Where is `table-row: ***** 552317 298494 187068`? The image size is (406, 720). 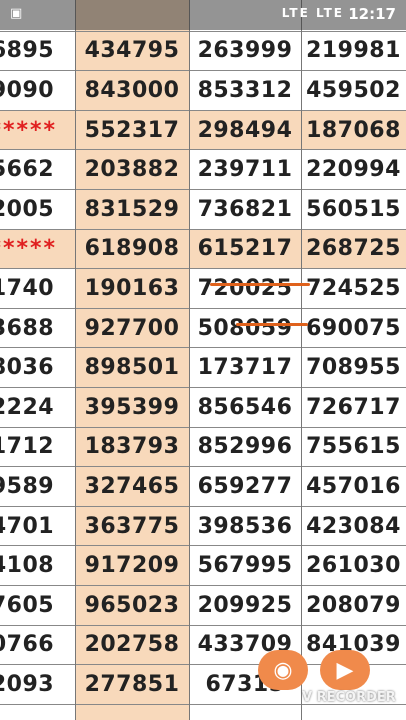 table-row: ***** 552317 298494 187068 is located at coordinates (203, 130).